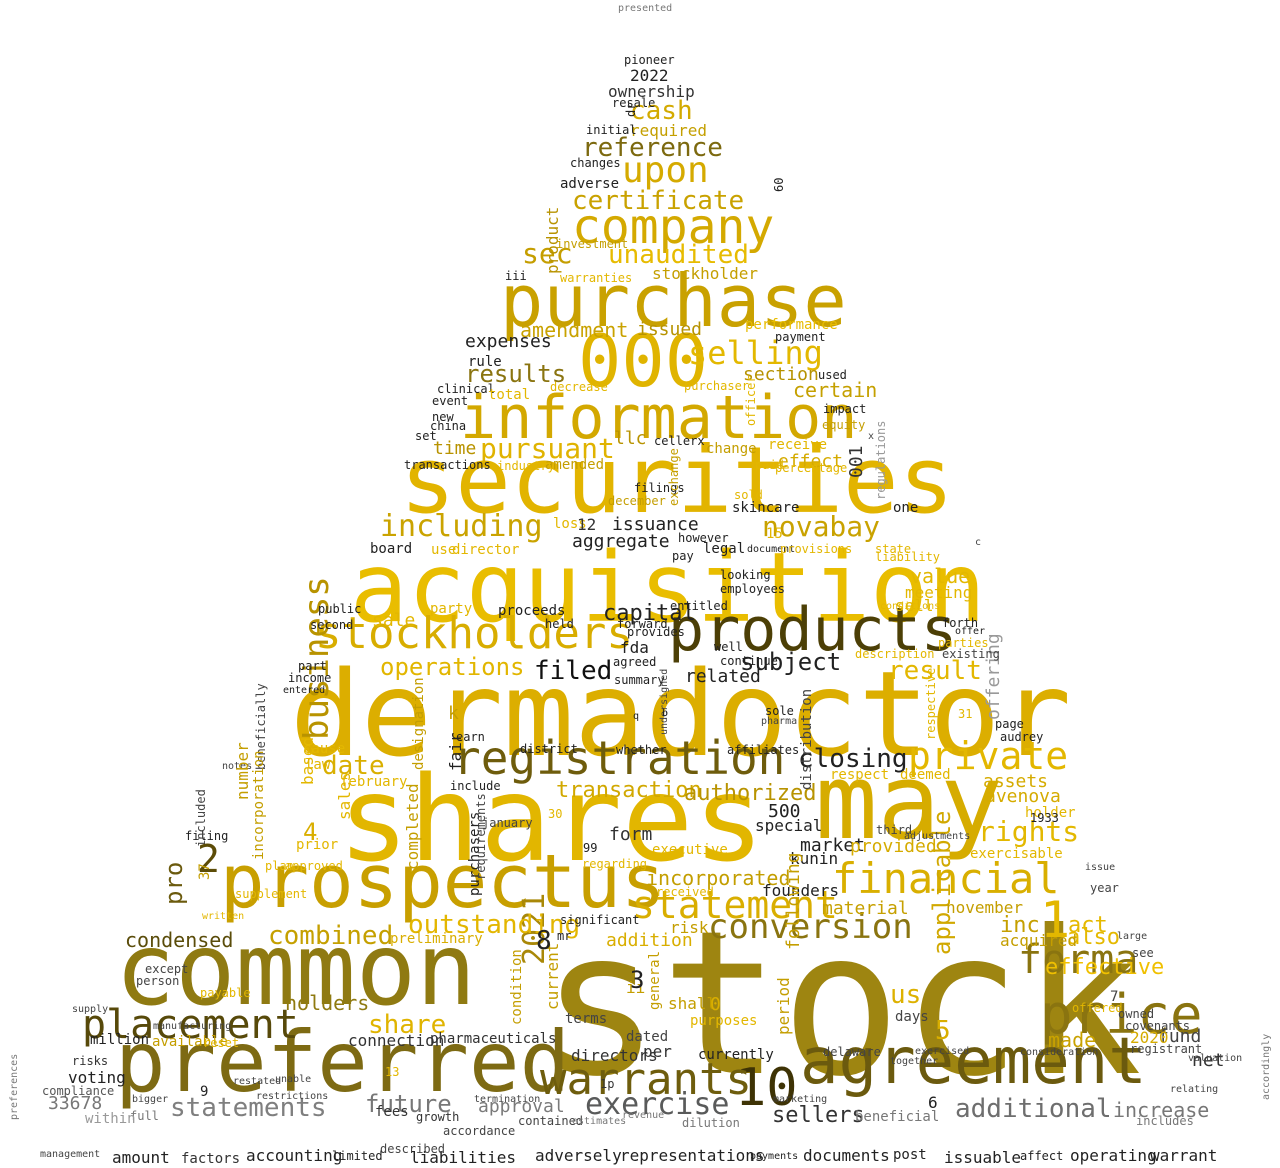  I want to click on cloud-word-entered: entered, so click(304, 690).